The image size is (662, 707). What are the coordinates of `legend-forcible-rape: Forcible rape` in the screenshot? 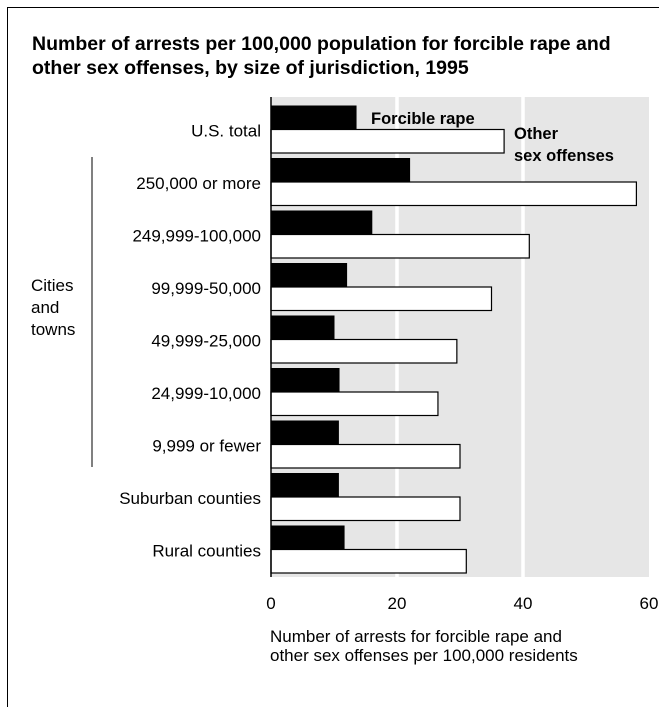 It's located at (423, 119).